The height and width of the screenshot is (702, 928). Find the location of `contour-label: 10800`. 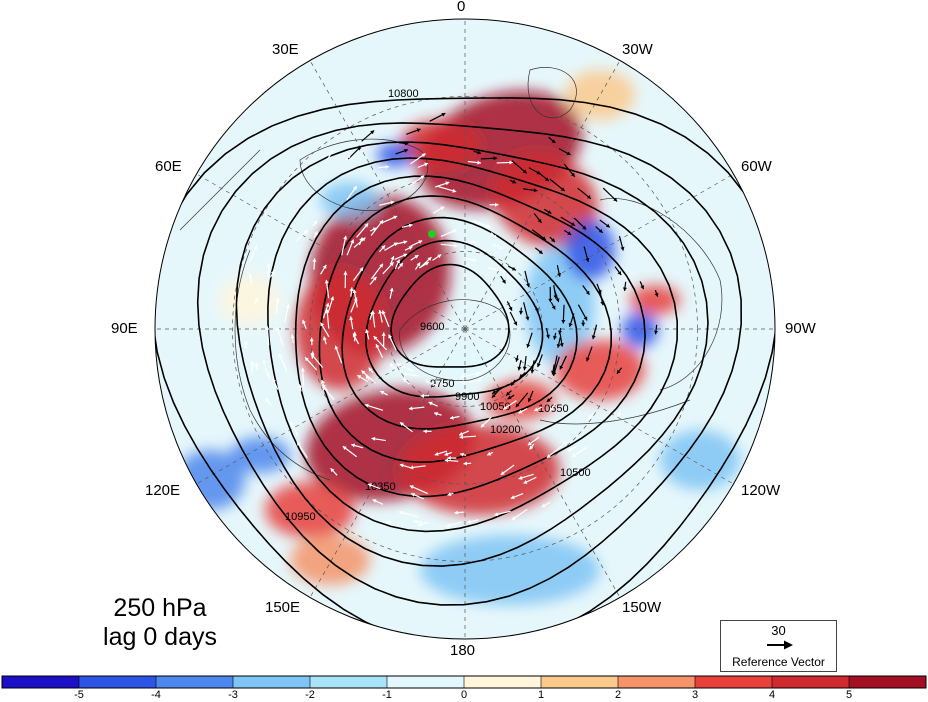

contour-label: 10800 is located at coordinates (403, 94).